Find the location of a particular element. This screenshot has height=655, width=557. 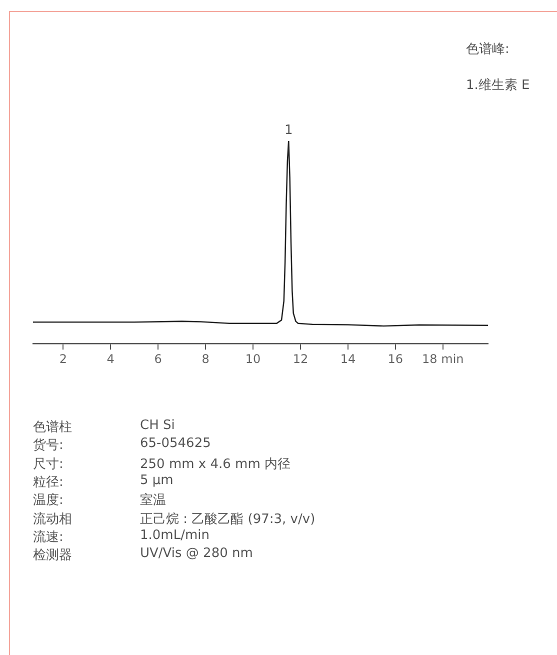

text: 1.维生素 E is located at coordinates (498, 85).